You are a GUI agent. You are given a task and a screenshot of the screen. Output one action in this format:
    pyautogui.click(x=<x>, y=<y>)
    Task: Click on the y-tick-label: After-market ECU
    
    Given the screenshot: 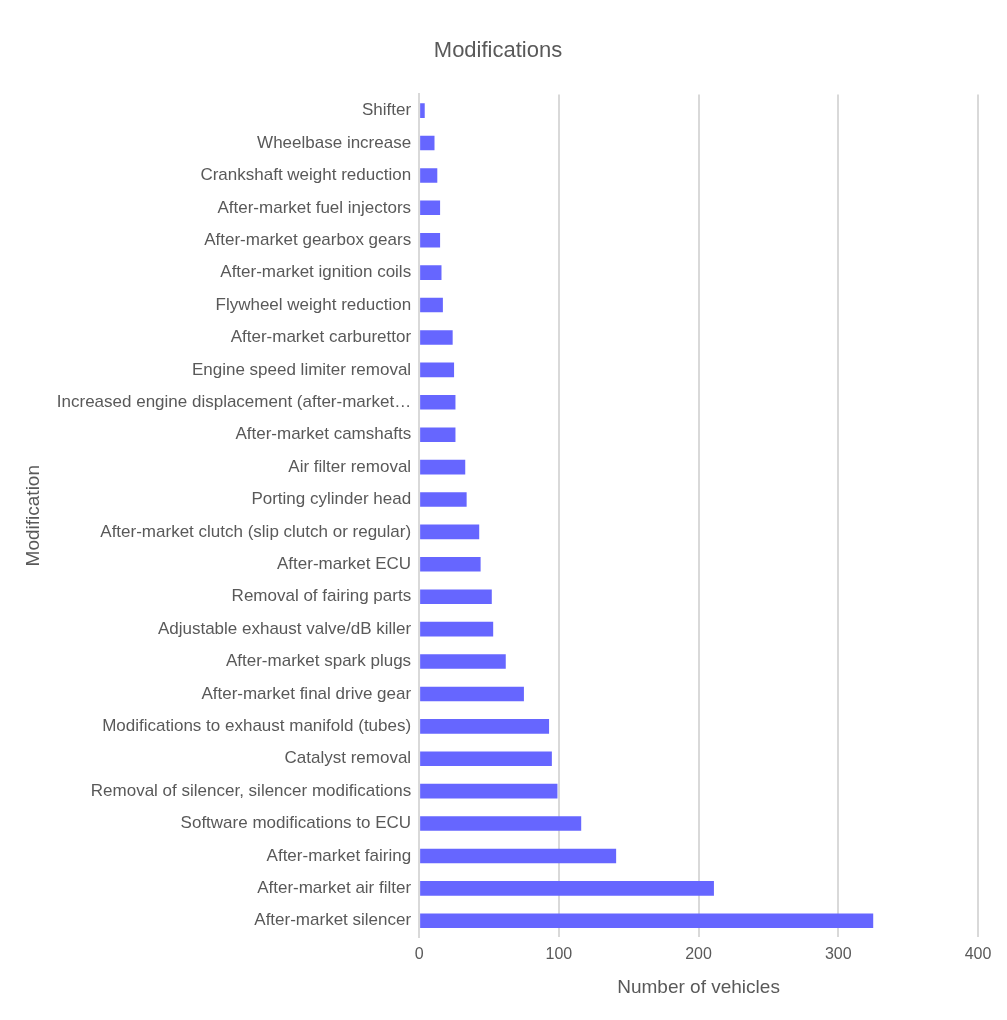 What is the action you would take?
    pyautogui.click(x=344, y=563)
    